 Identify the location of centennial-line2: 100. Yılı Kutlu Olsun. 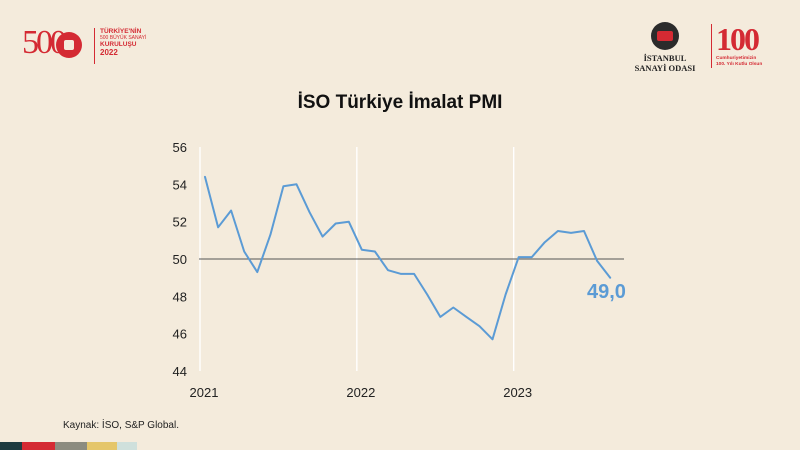
(739, 64).